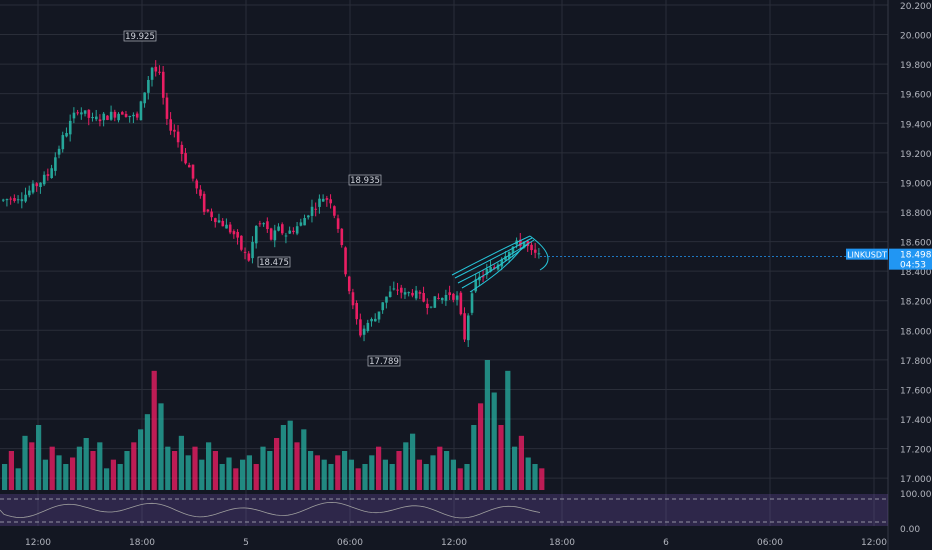 This screenshot has height=550, width=932. Describe the element at coordinates (365, 181) in the screenshot. I see `annotation-high_2: 18.935` at that location.